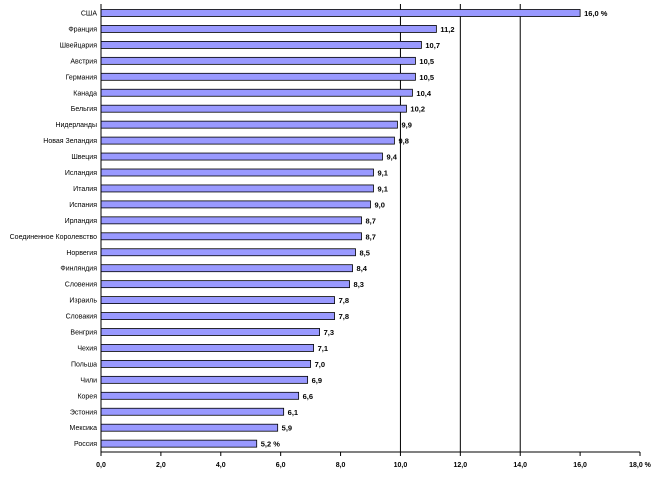  Describe the element at coordinates (81, 285) in the screenshot. I see `category-label-17: Словения` at that location.